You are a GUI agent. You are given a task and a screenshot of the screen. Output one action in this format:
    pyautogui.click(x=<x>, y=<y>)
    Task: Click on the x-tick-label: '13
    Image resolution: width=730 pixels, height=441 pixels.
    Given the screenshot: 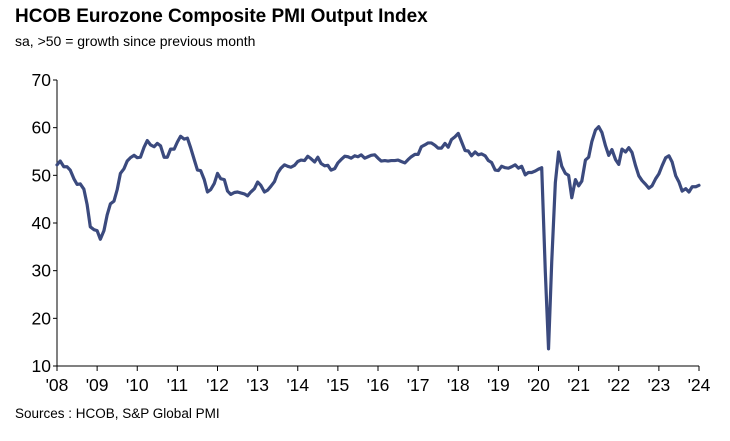 What is the action you would take?
    pyautogui.click(x=257, y=385)
    